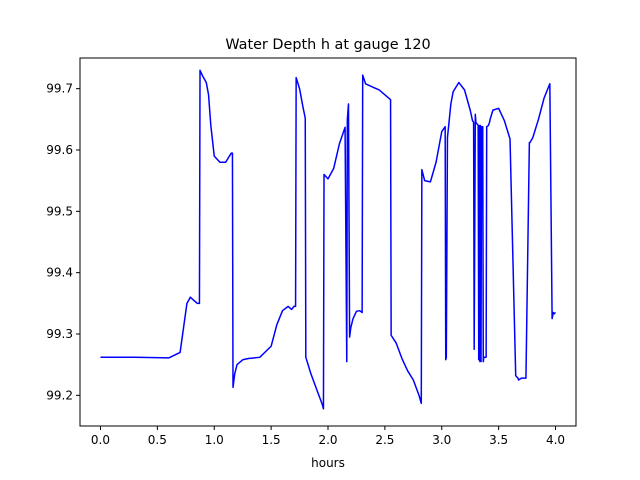 Image resolution: width=640 pixels, height=480 pixels. What do you see at coordinates (327, 440) in the screenshot?
I see `x-tick-label: 2.0` at bounding box center [327, 440].